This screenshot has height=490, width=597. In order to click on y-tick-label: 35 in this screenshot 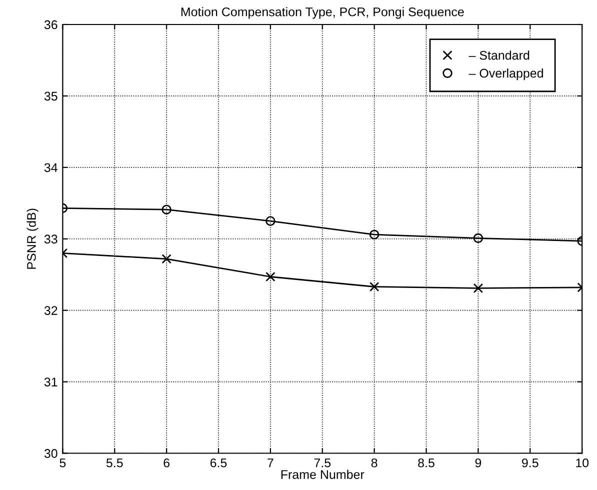, I will do `click(51, 96)`.